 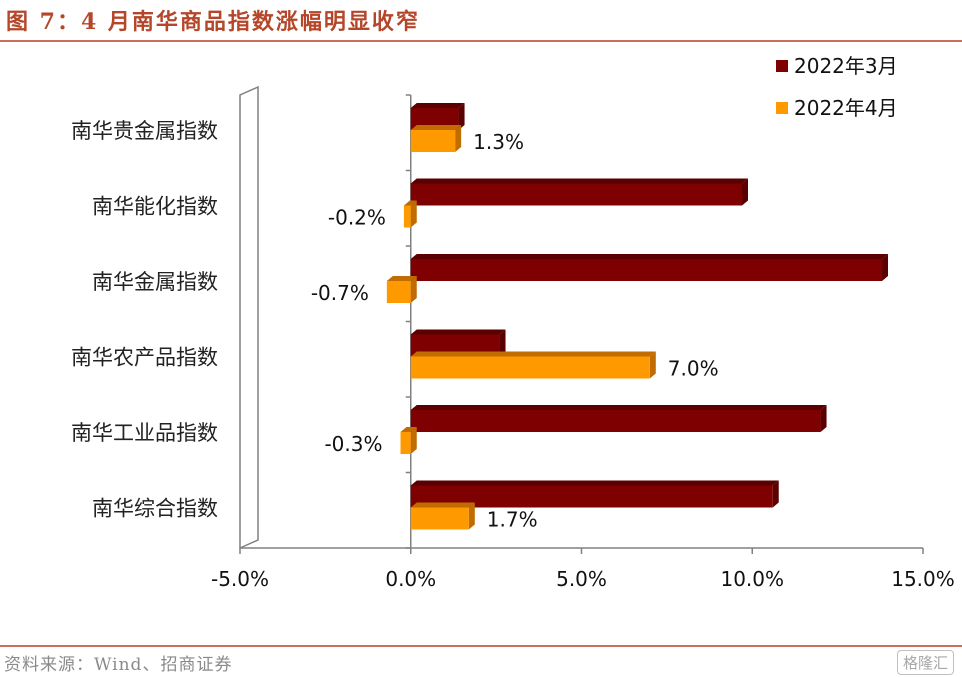 What do you see at coordinates (155, 207) in the screenshot?
I see `category-label: 南华能化指数` at bounding box center [155, 207].